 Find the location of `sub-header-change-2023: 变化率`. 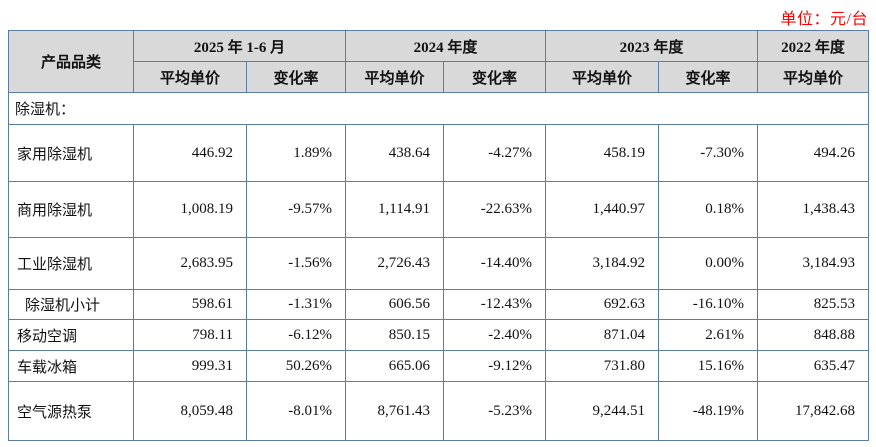

sub-header-change-2023: 变化率 is located at coordinates (708, 77).